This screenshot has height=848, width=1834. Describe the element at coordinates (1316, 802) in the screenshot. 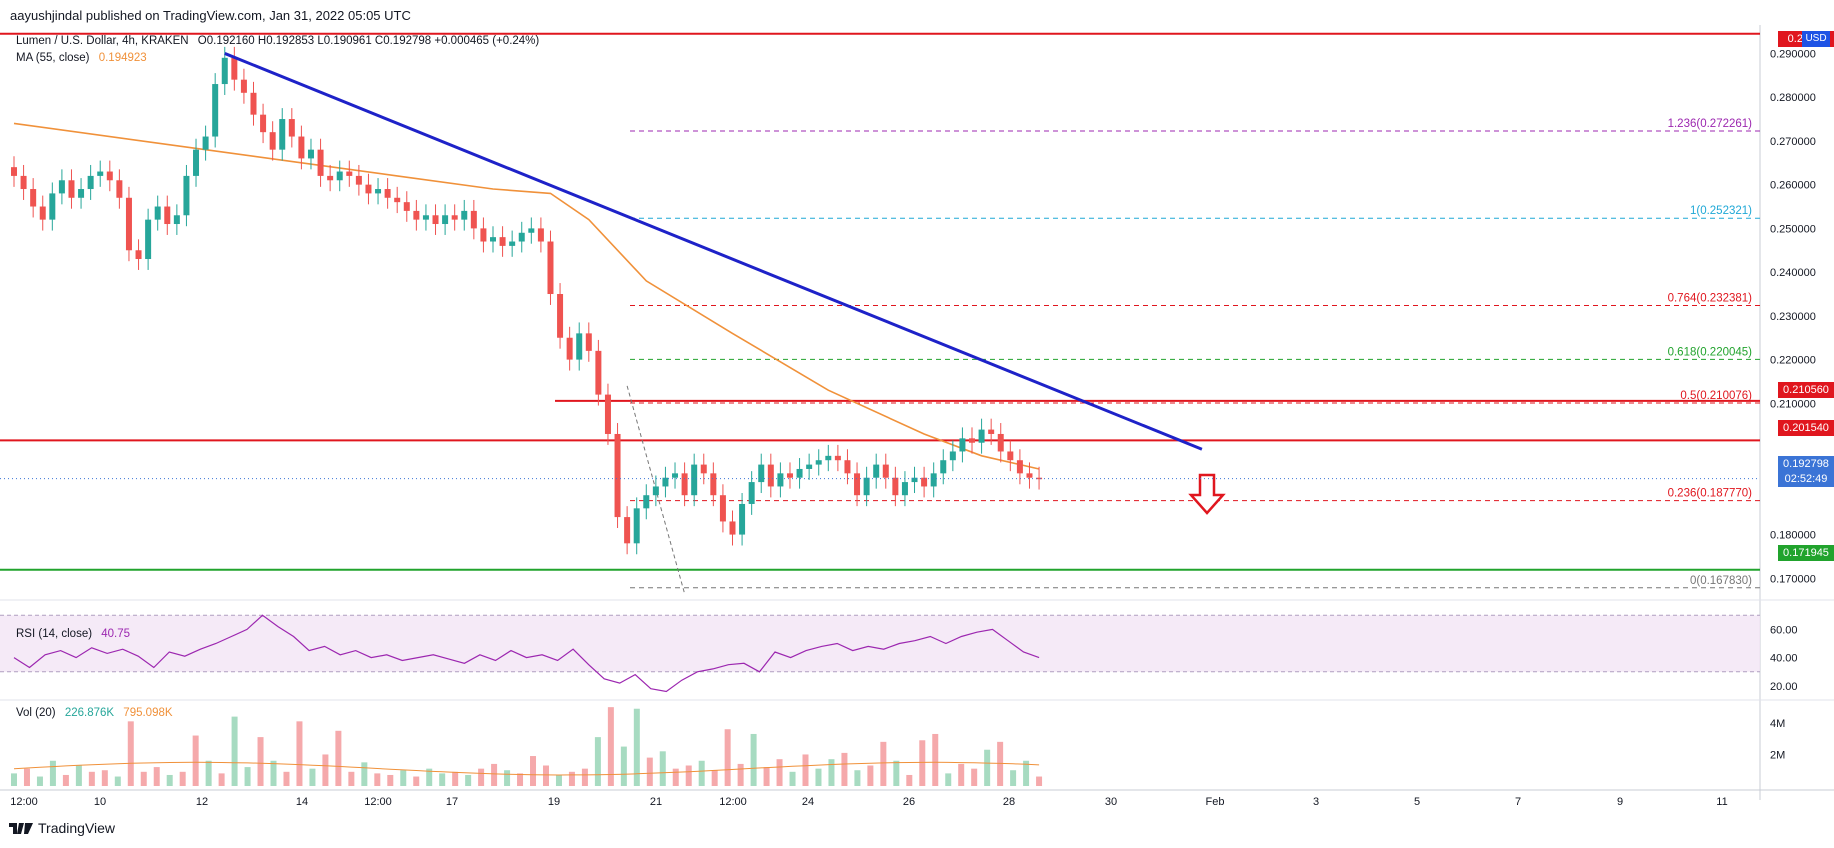

I see `x-tick-label: 3` at that location.